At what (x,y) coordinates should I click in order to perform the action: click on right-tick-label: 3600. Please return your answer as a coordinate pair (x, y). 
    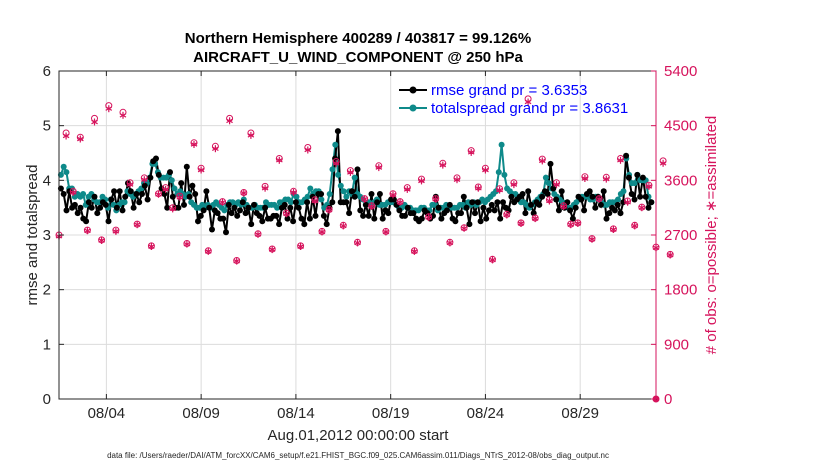
    Looking at the image, I should click on (680, 180).